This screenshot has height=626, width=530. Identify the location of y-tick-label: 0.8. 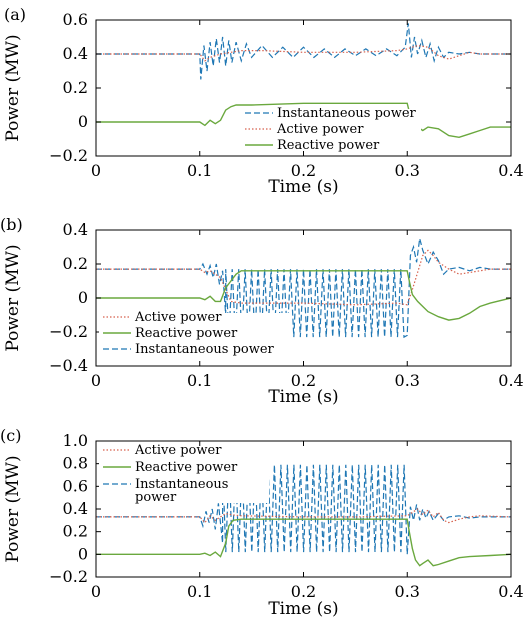
(75, 463).